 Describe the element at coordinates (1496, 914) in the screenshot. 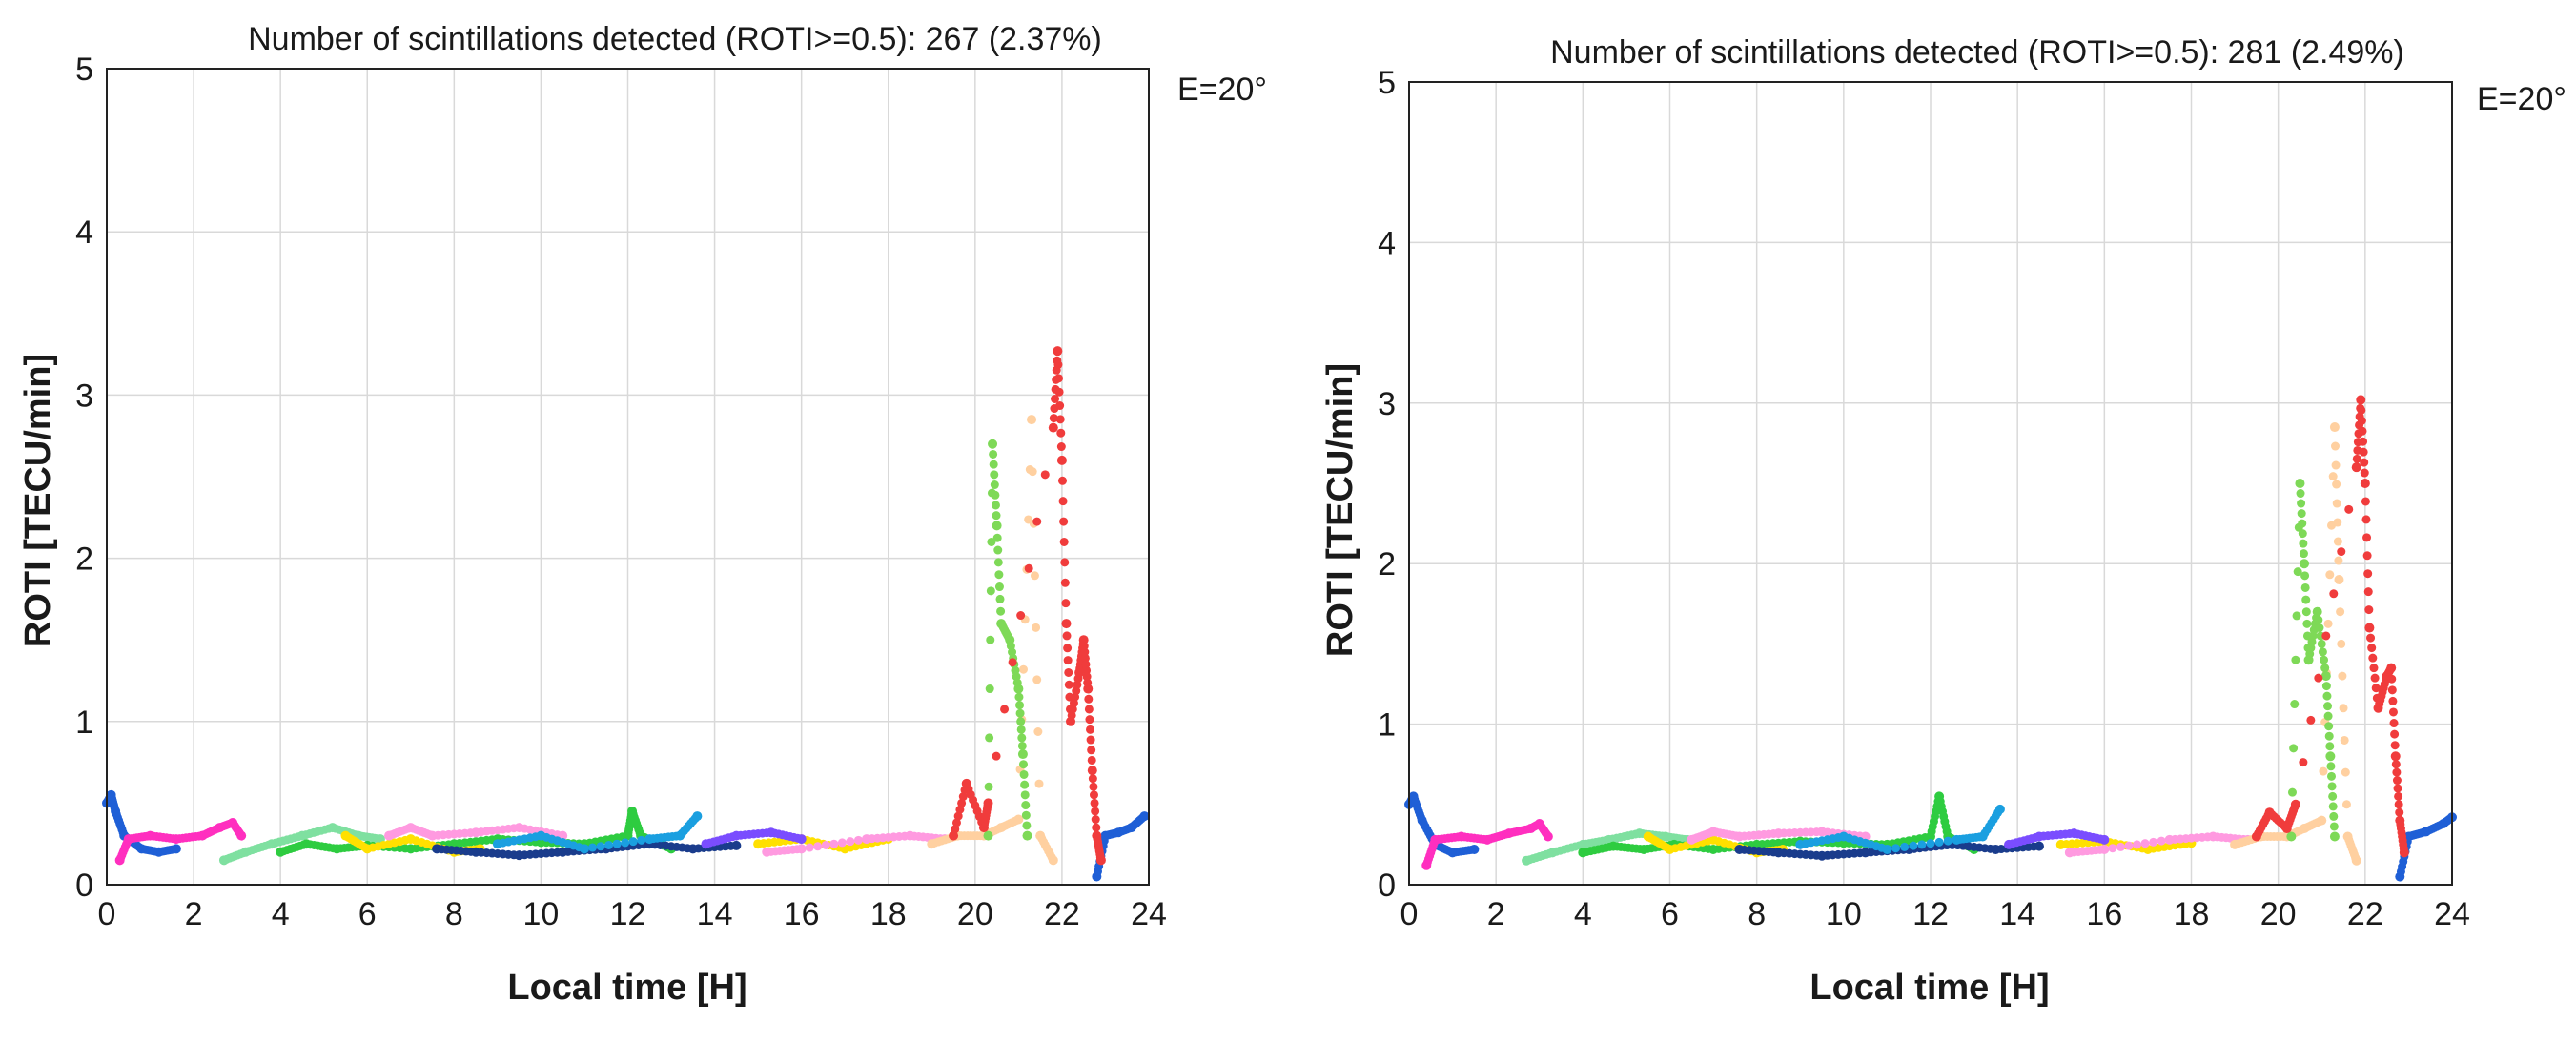

I see `x-tick-label: 2` at that location.